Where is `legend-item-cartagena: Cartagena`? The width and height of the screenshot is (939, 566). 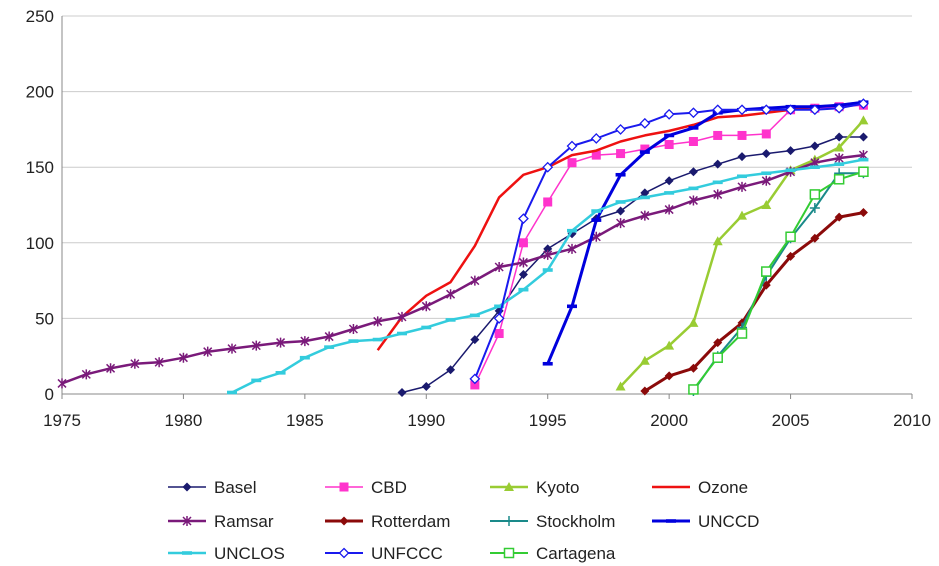 legend-item-cartagena: Cartagena is located at coordinates (553, 553).